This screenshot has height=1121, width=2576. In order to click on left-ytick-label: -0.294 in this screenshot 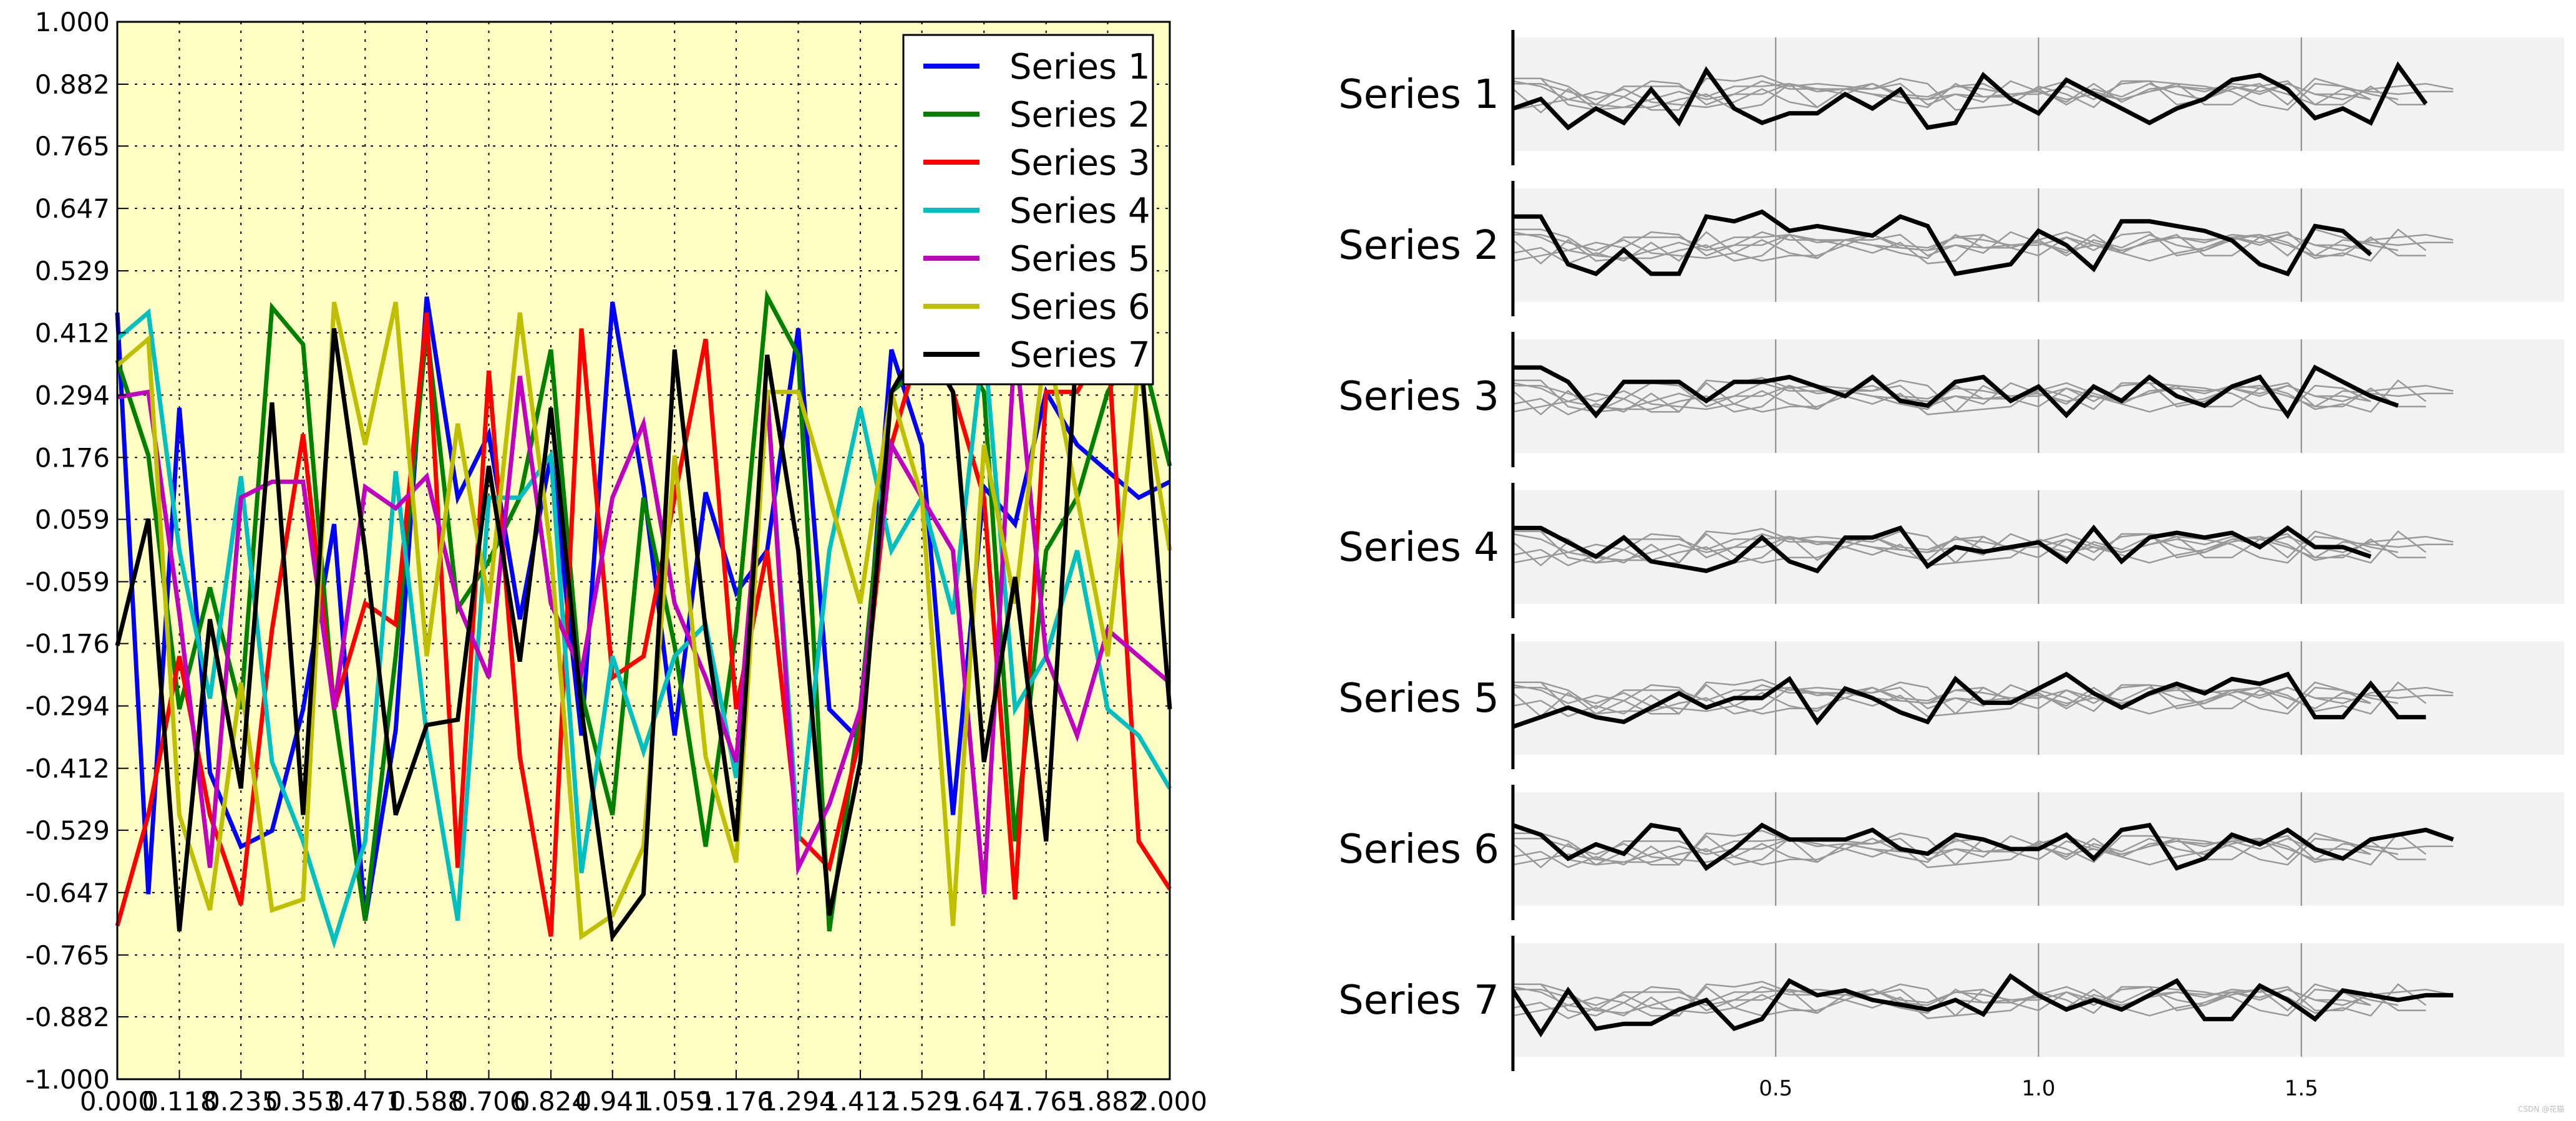, I will do `click(68, 706)`.